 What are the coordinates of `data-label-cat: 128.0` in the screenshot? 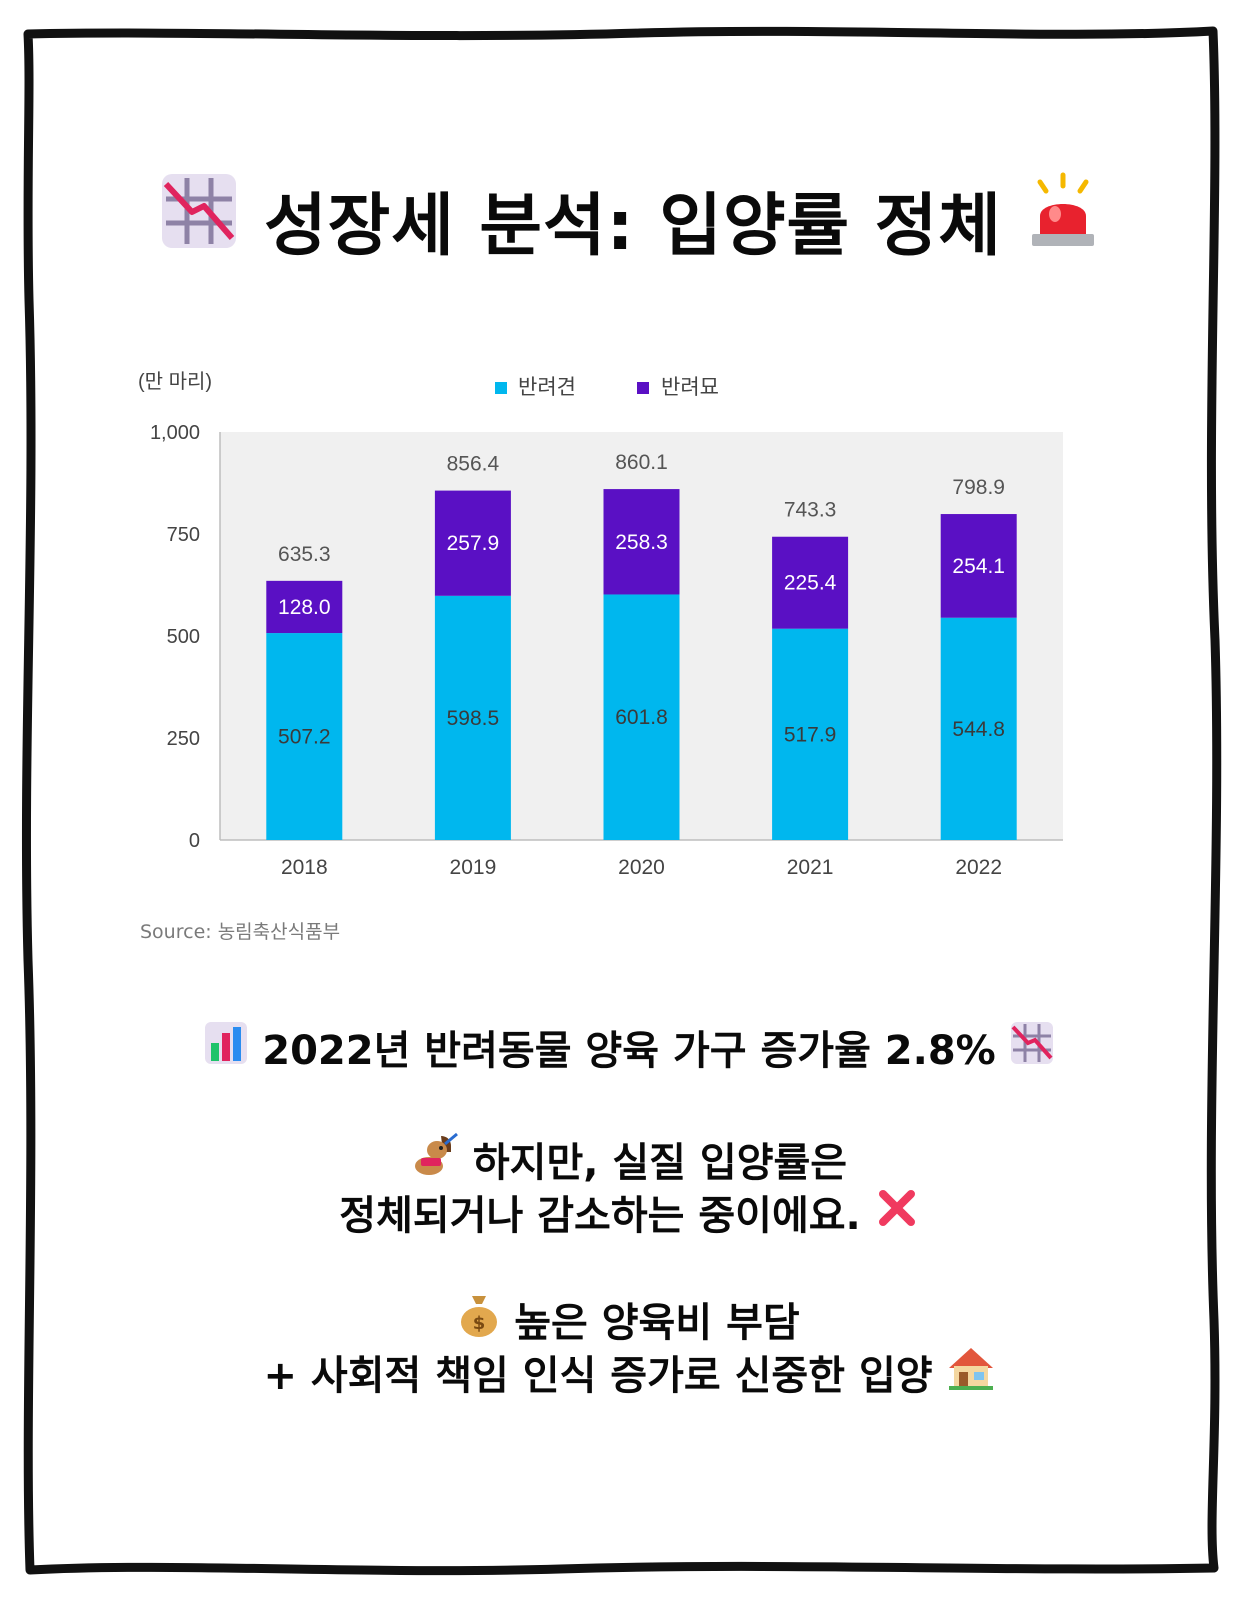 It's located at (304, 607).